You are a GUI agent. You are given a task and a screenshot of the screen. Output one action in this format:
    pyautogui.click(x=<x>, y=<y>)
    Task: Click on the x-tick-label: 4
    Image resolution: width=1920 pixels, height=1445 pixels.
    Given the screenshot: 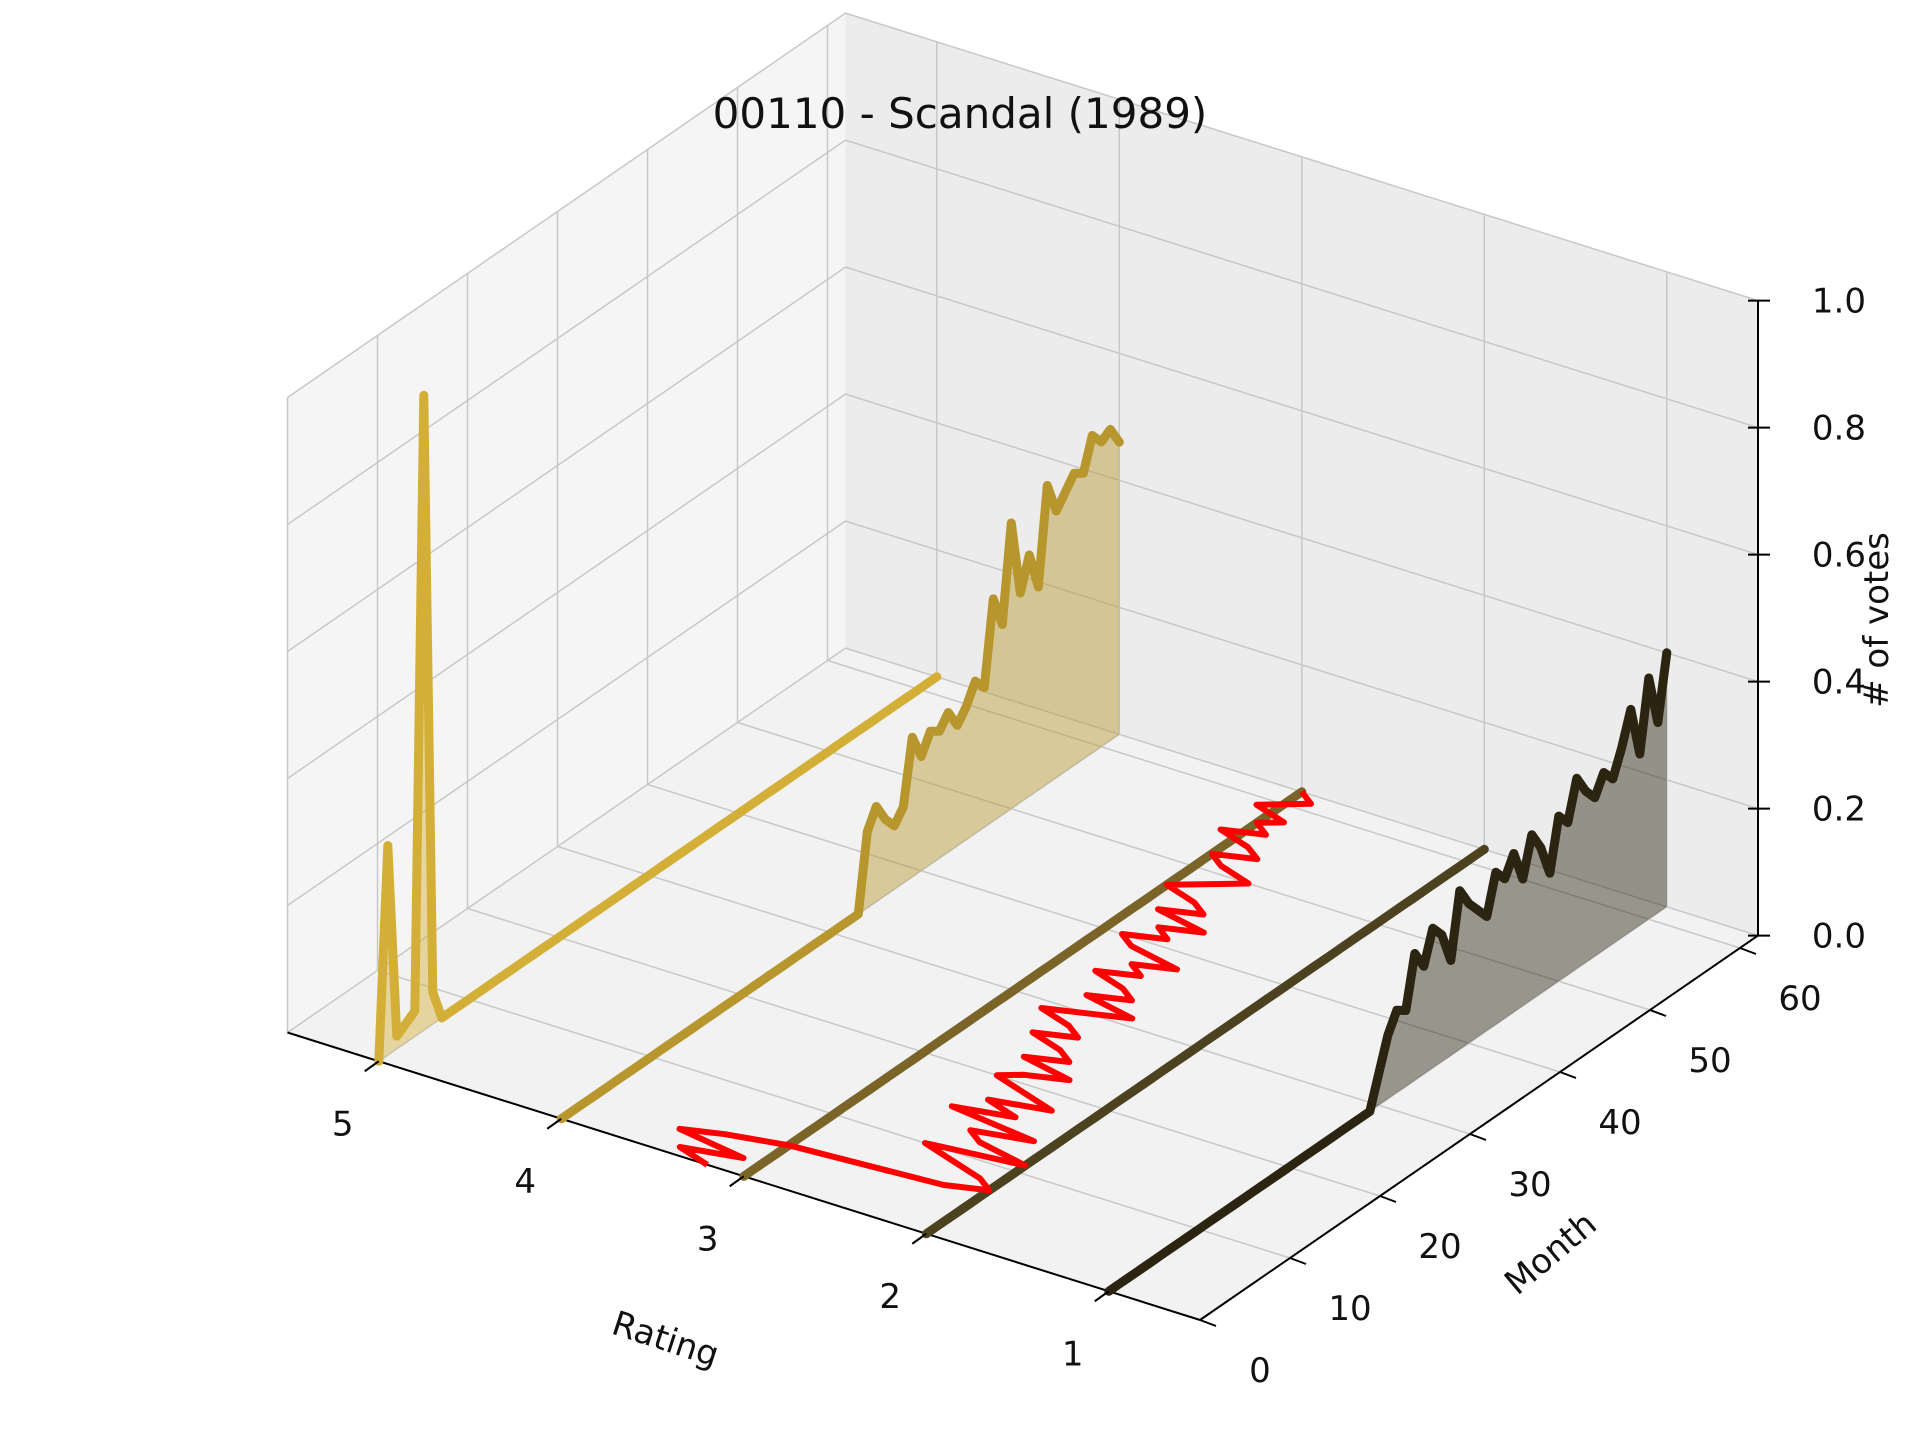 What is the action you would take?
    pyautogui.click(x=525, y=1182)
    